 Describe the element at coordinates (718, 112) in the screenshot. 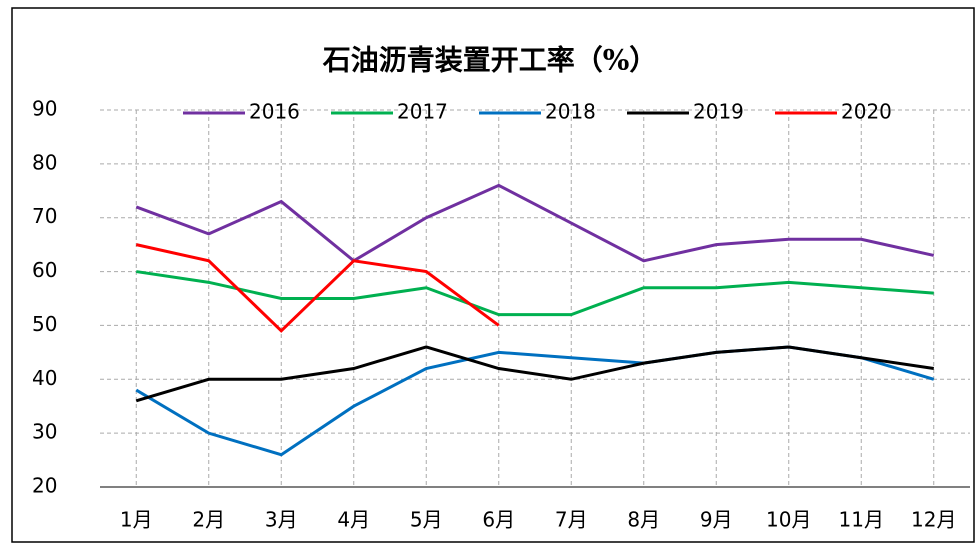

I see `legend-label: 2019` at that location.